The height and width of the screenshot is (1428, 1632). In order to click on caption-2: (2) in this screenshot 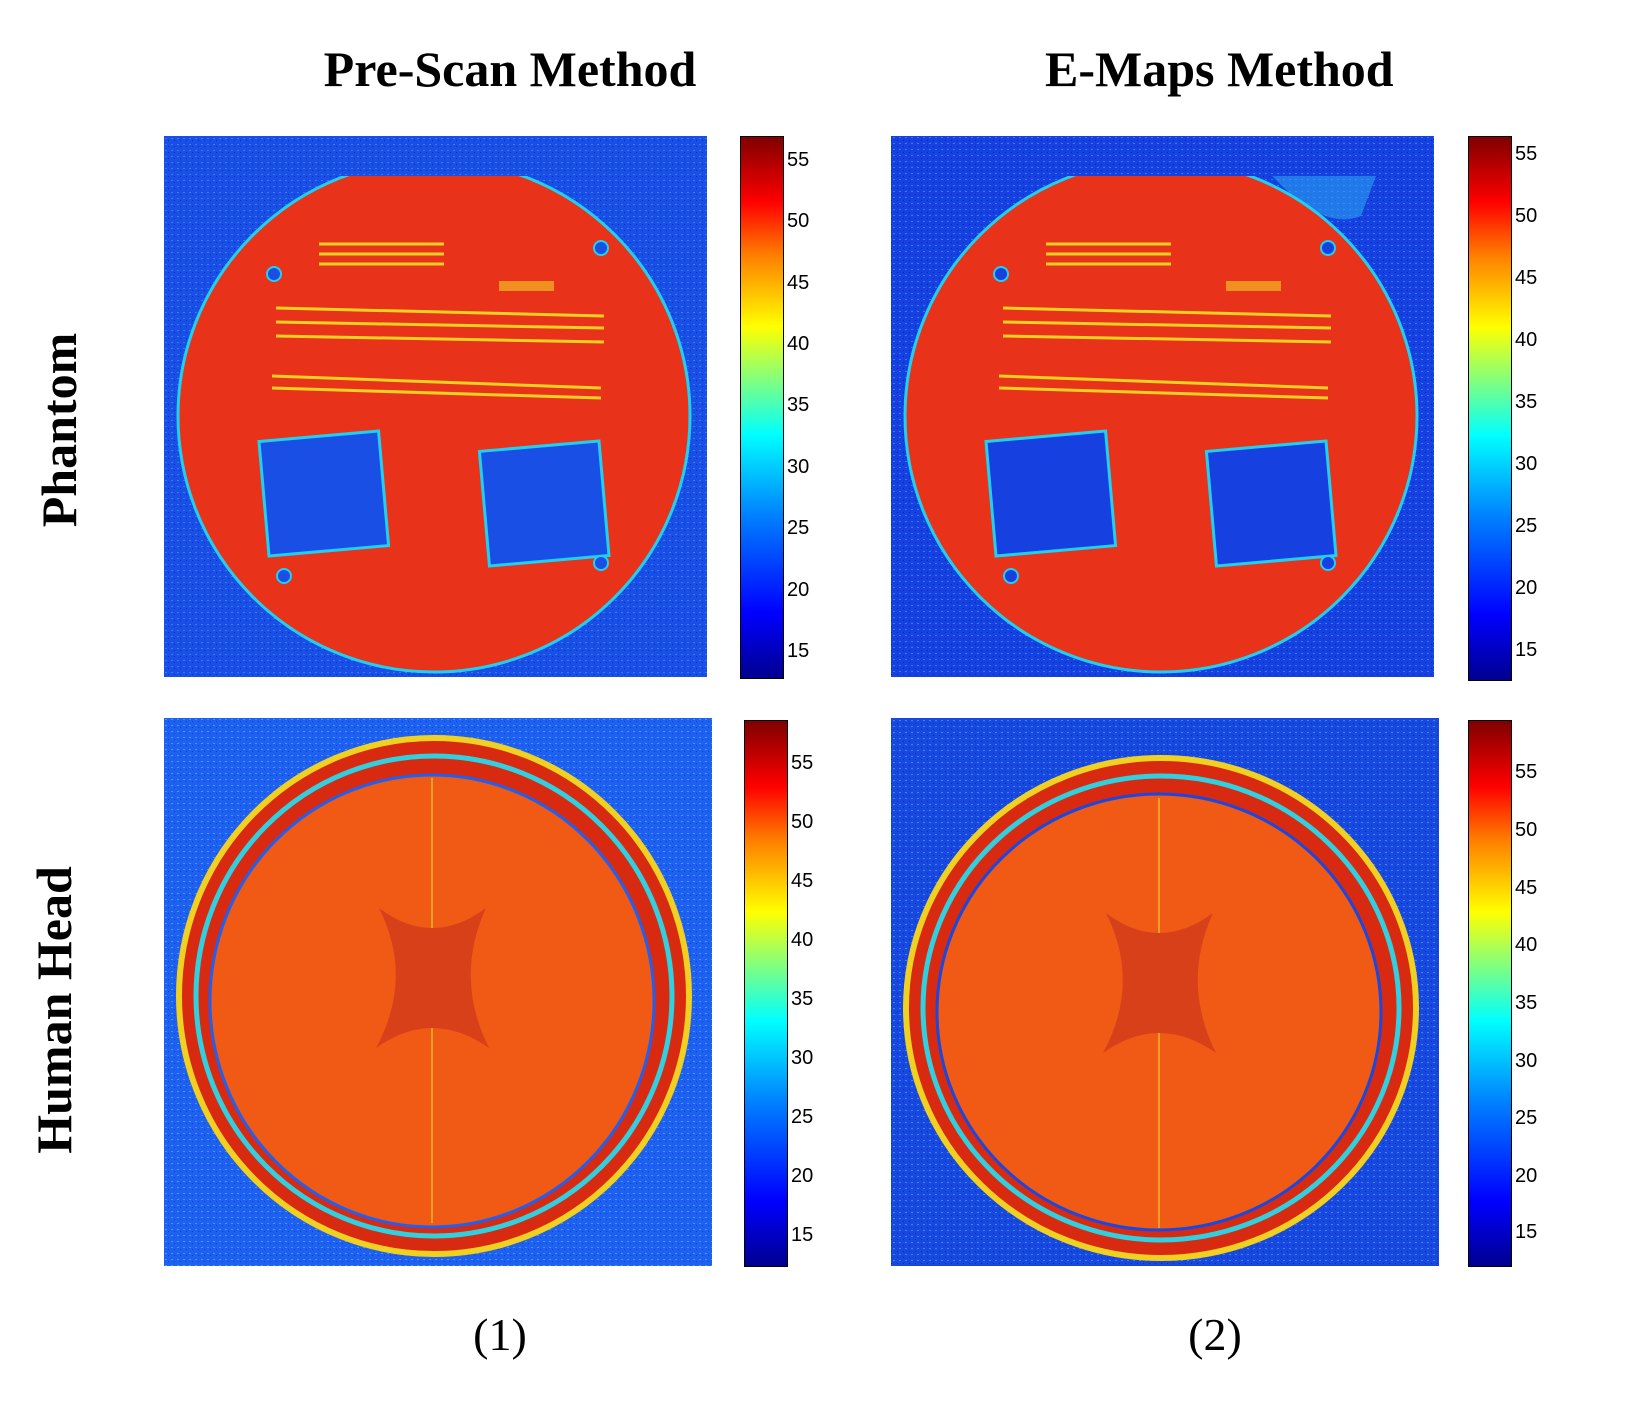, I will do `click(1215, 1334)`.